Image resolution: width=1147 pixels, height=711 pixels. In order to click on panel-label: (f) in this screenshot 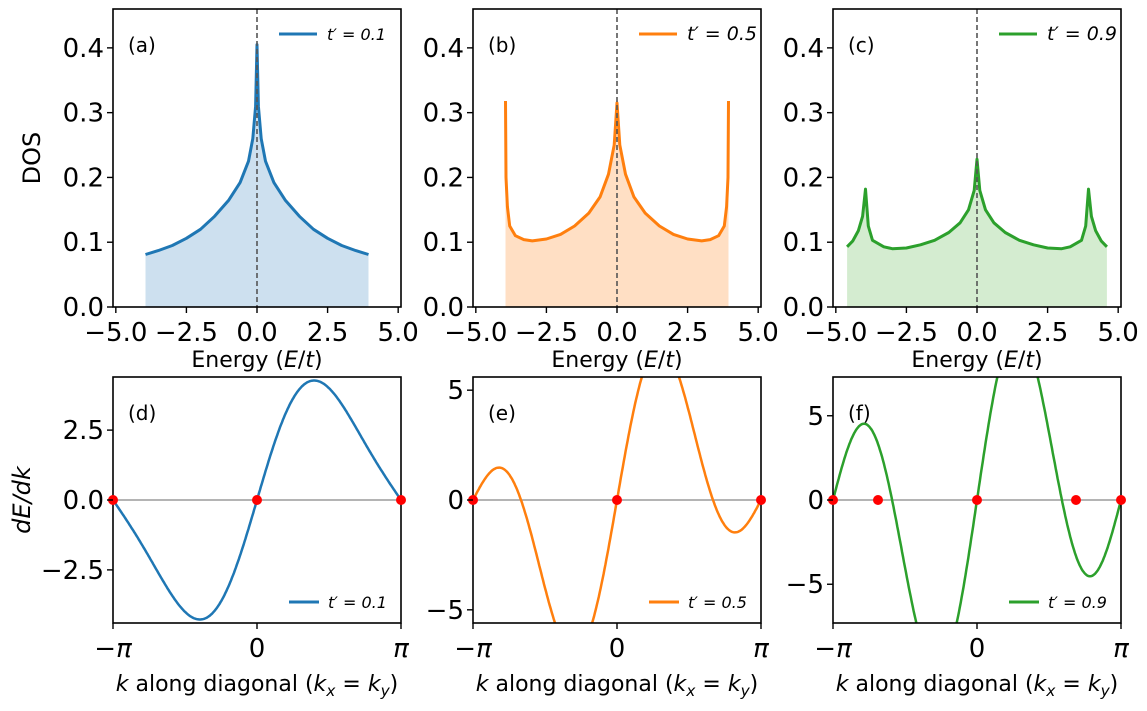, I will do `click(859, 413)`.